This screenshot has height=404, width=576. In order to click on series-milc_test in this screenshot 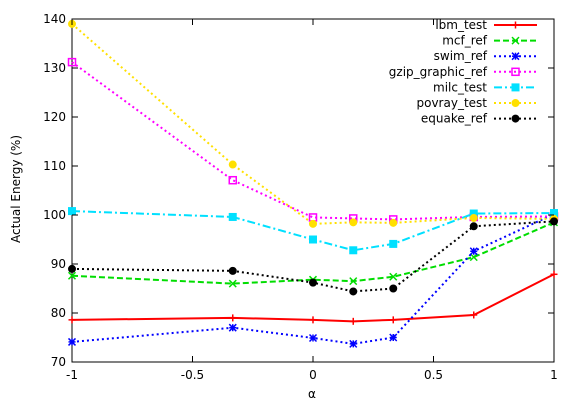, I will do `click(313, 231)`.